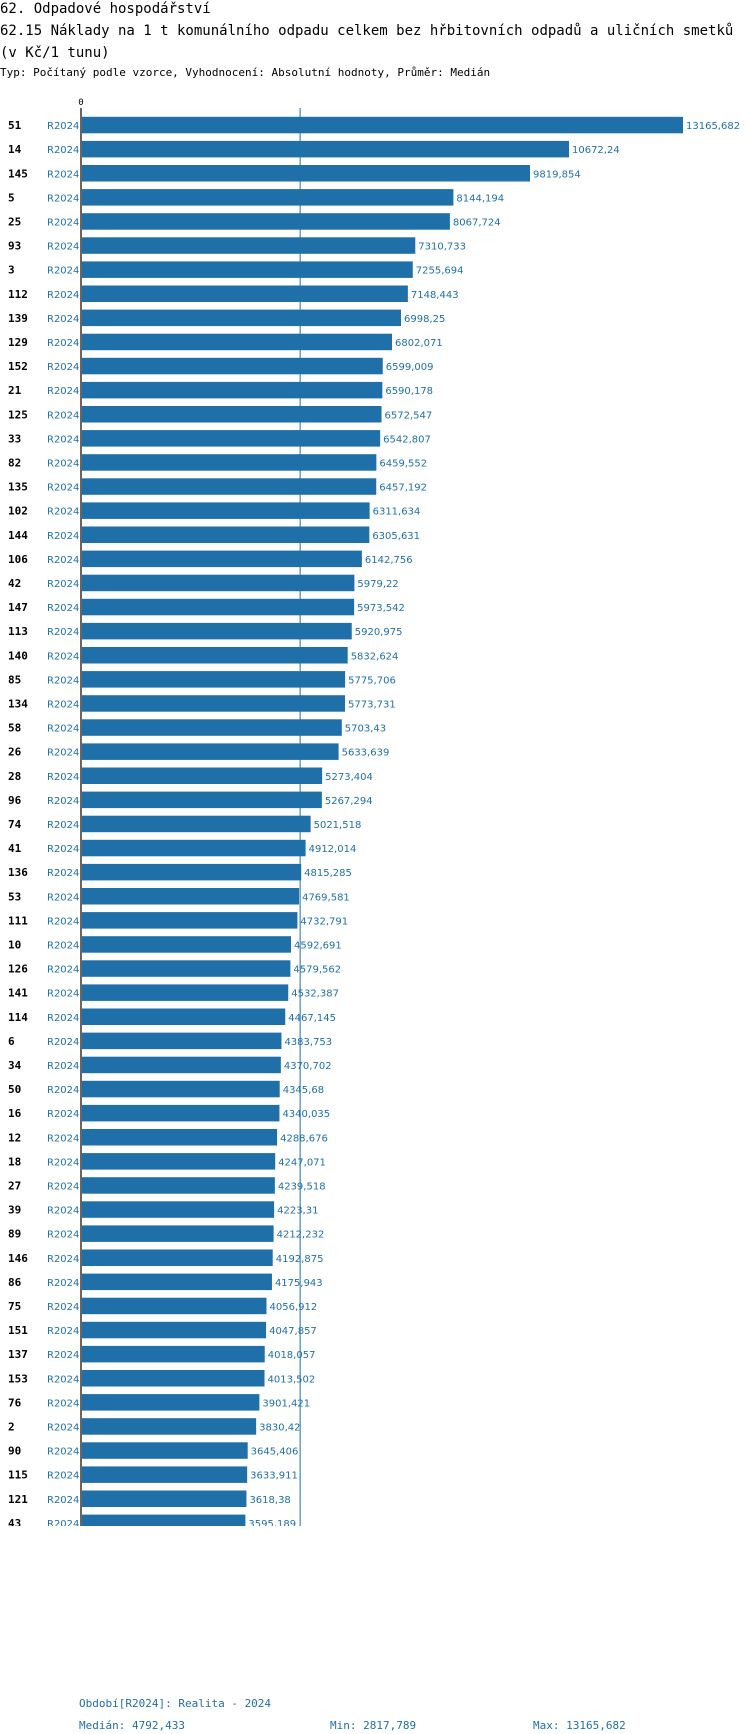 The height and width of the screenshot is (1734, 750). I want to click on category-label: 106, so click(18, 559).